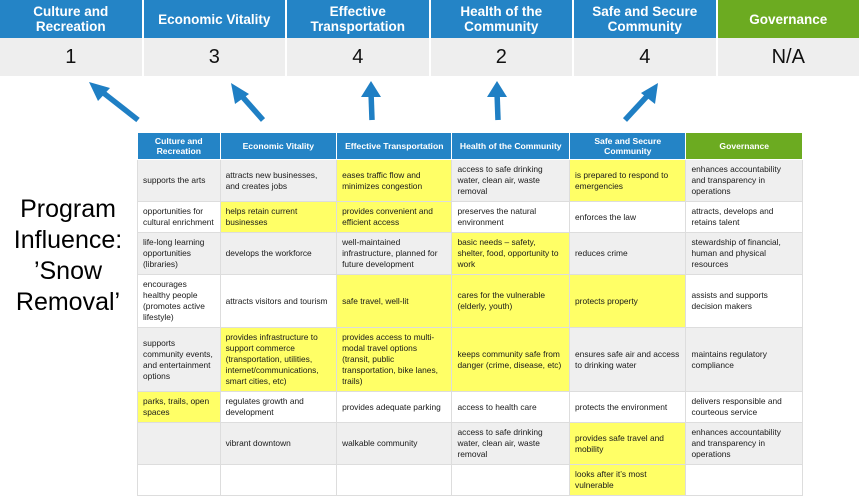 The image size is (859, 496). Describe the element at coordinates (788, 57) in the screenshot. I see `scorecard-value-governance: N/A` at that location.